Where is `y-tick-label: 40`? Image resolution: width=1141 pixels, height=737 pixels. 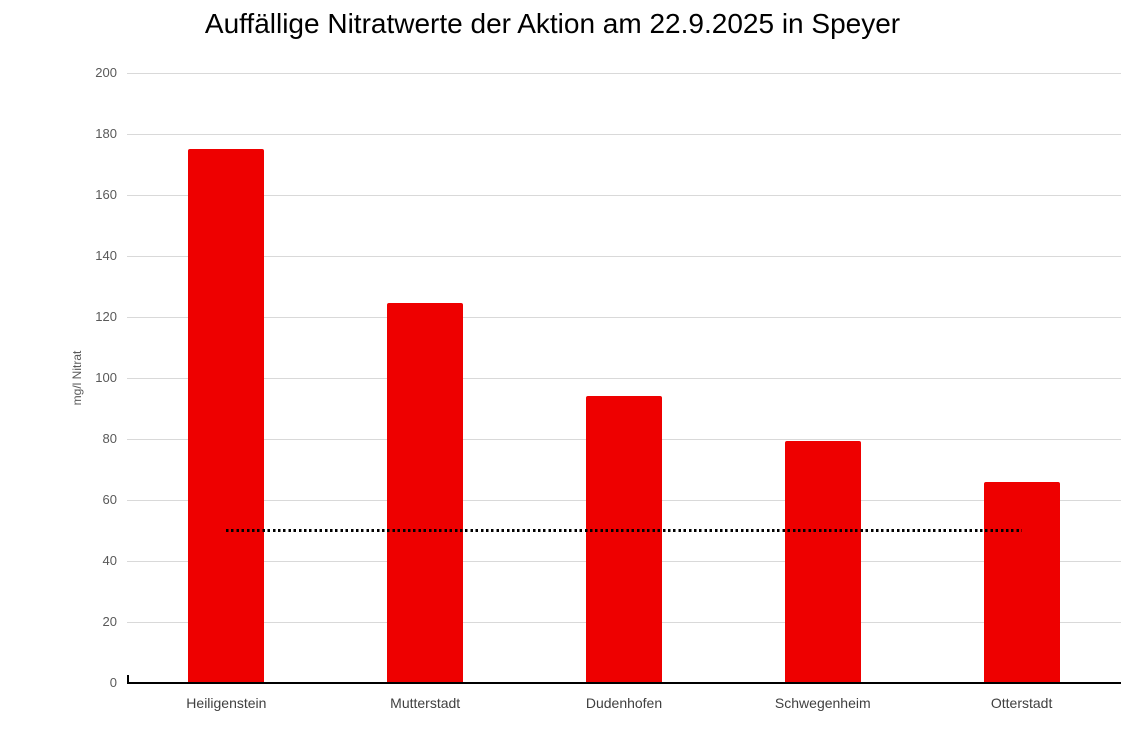 y-tick-label: 40 is located at coordinates (109, 560).